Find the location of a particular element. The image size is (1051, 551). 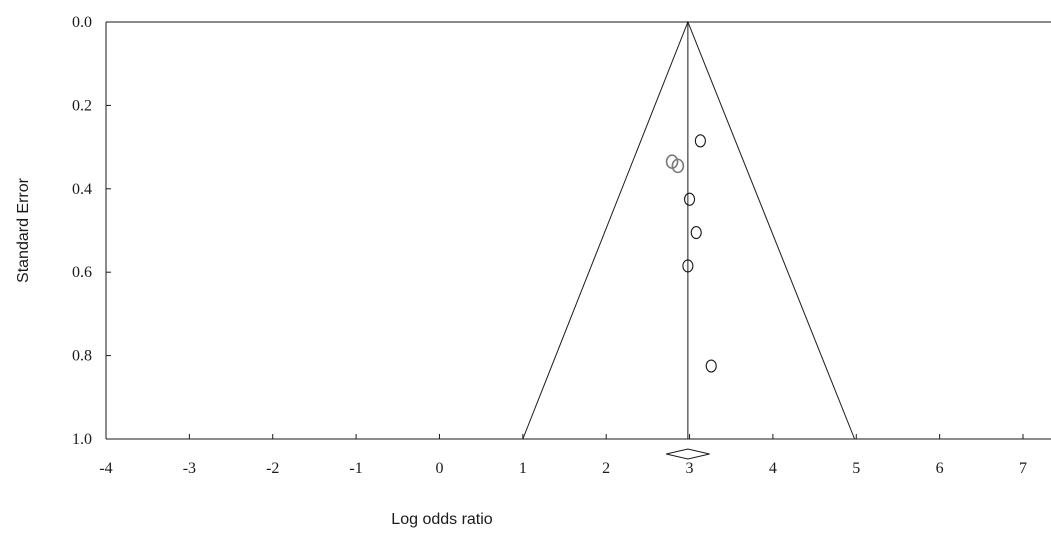

y-tick-label: 0.0 is located at coordinates (82, 22).